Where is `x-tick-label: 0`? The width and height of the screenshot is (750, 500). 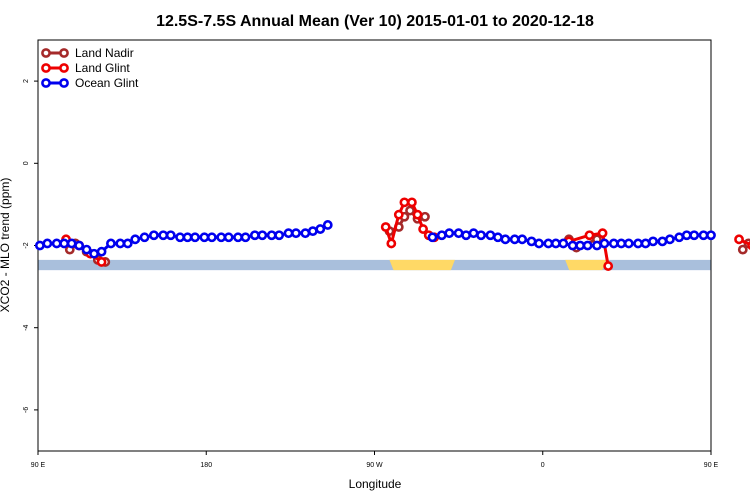 x-tick-label: 0 is located at coordinates (543, 465).